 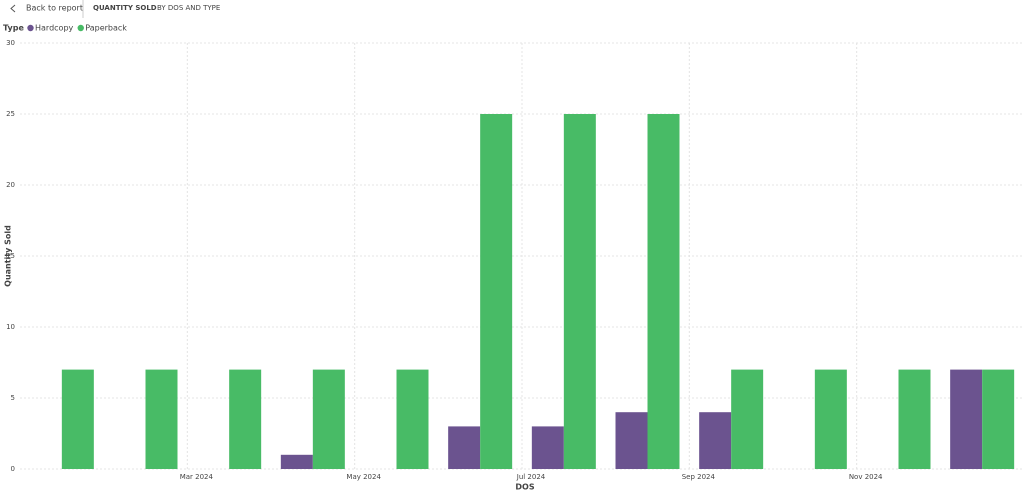 What do you see at coordinates (363, 477) in the screenshot?
I see `x-tick-label: May 2024` at bounding box center [363, 477].